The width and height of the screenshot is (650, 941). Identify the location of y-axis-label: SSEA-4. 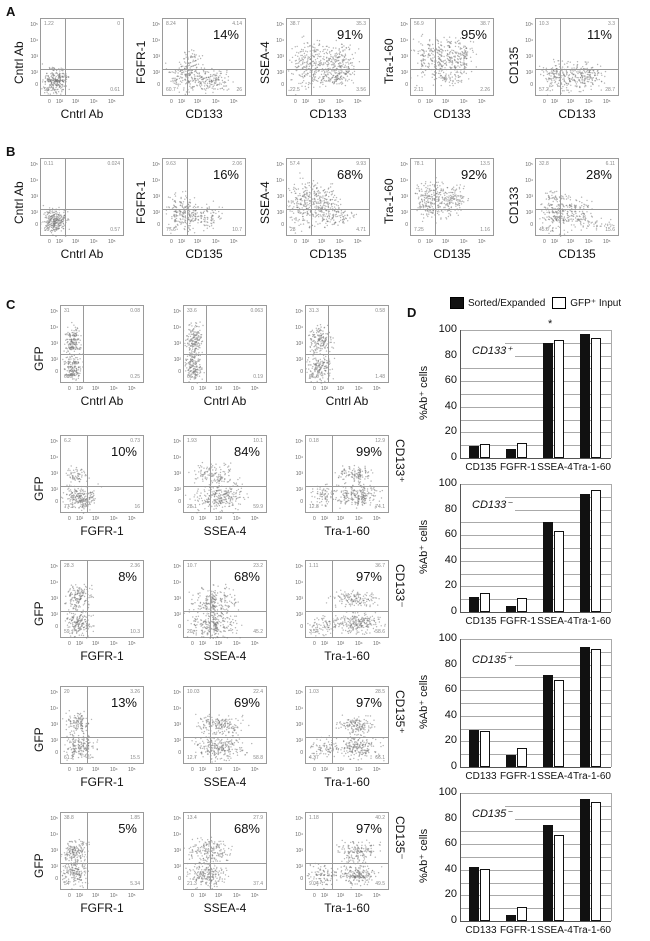
(265, 202).